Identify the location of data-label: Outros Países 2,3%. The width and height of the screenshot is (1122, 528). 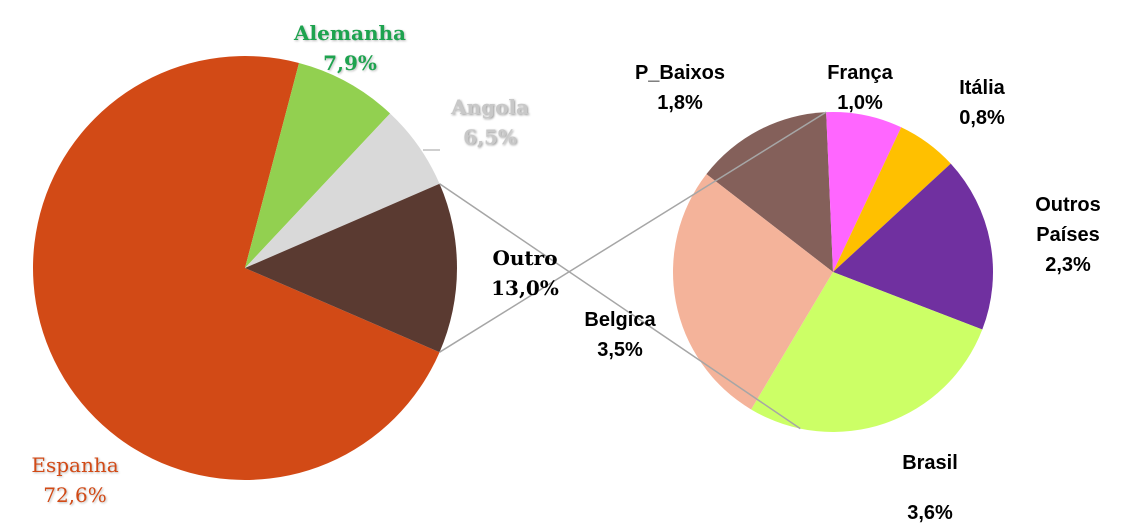
(1068, 235).